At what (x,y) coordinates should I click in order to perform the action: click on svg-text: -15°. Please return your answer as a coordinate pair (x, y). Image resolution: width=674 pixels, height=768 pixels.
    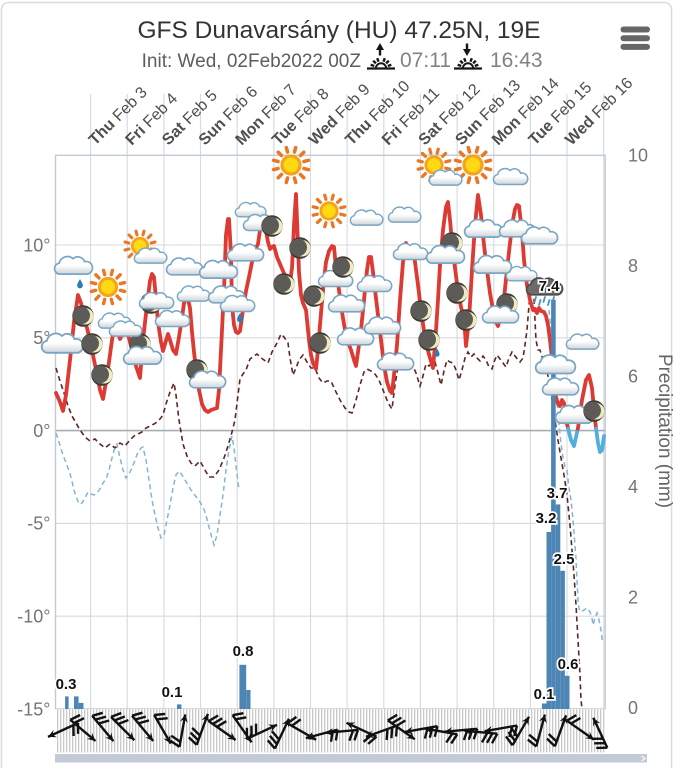
    Looking at the image, I should click on (33, 709).